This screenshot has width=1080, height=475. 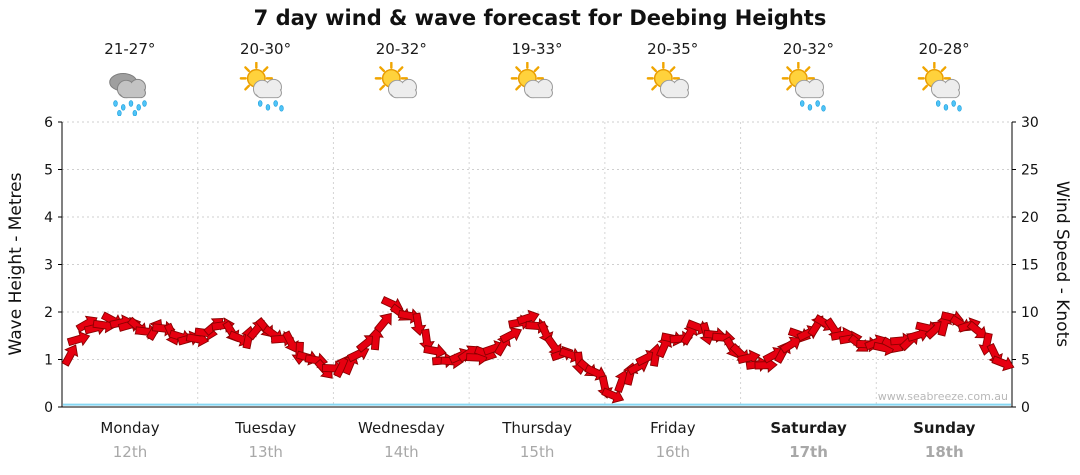 I want to click on day-name: Sunday, so click(x=944, y=428).